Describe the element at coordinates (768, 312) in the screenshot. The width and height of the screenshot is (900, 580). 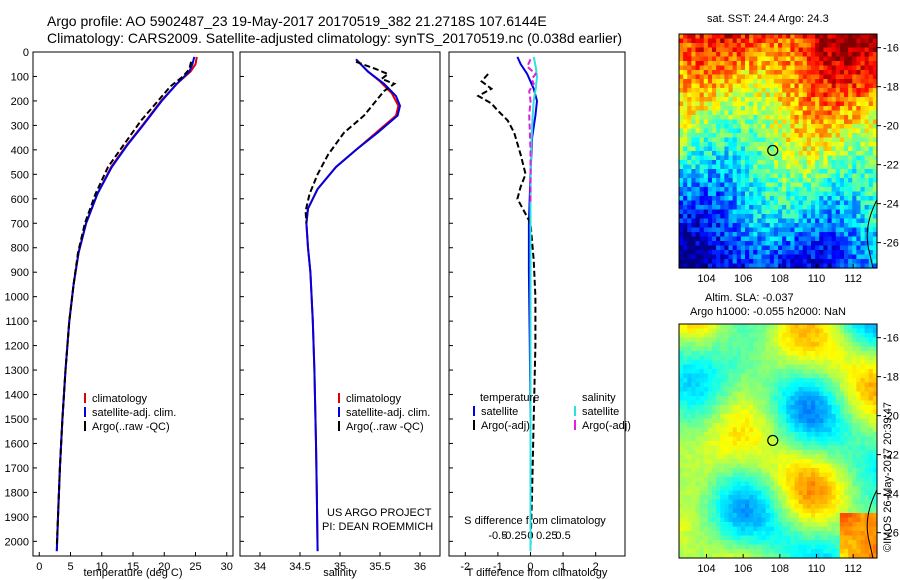
I see `sla-map-subtitle: Argo h1000: -0.055 h2000: NaN` at that location.